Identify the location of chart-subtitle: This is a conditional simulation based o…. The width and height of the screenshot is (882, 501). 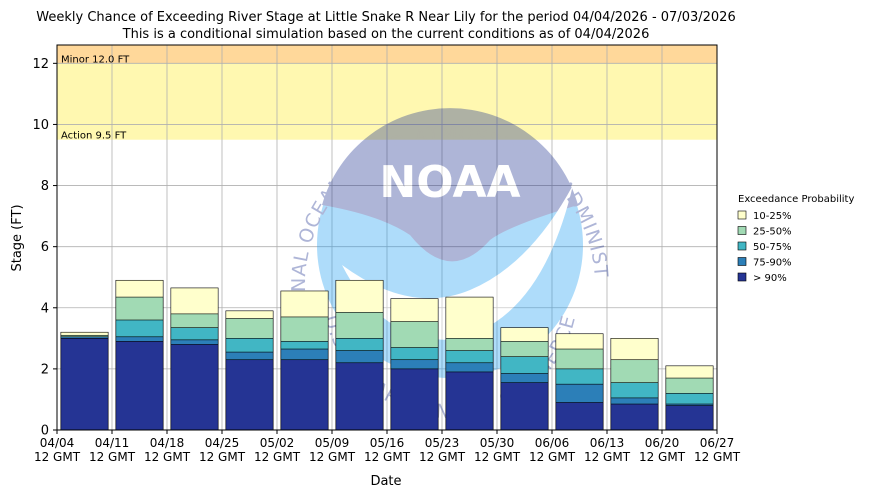
(386, 34).